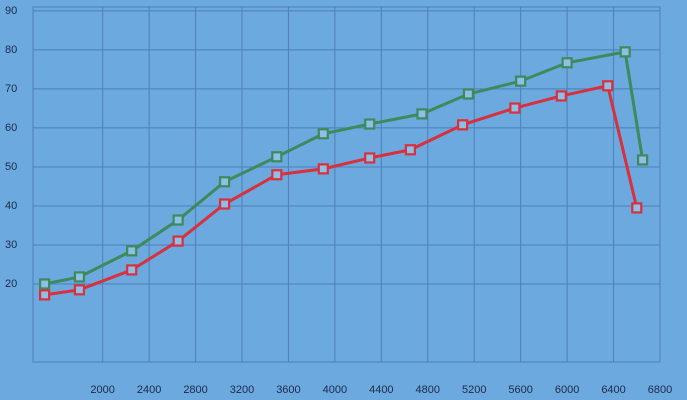 The height and width of the screenshot is (400, 687). What do you see at coordinates (242, 390) in the screenshot?
I see `x-tick-label: 3200` at bounding box center [242, 390].